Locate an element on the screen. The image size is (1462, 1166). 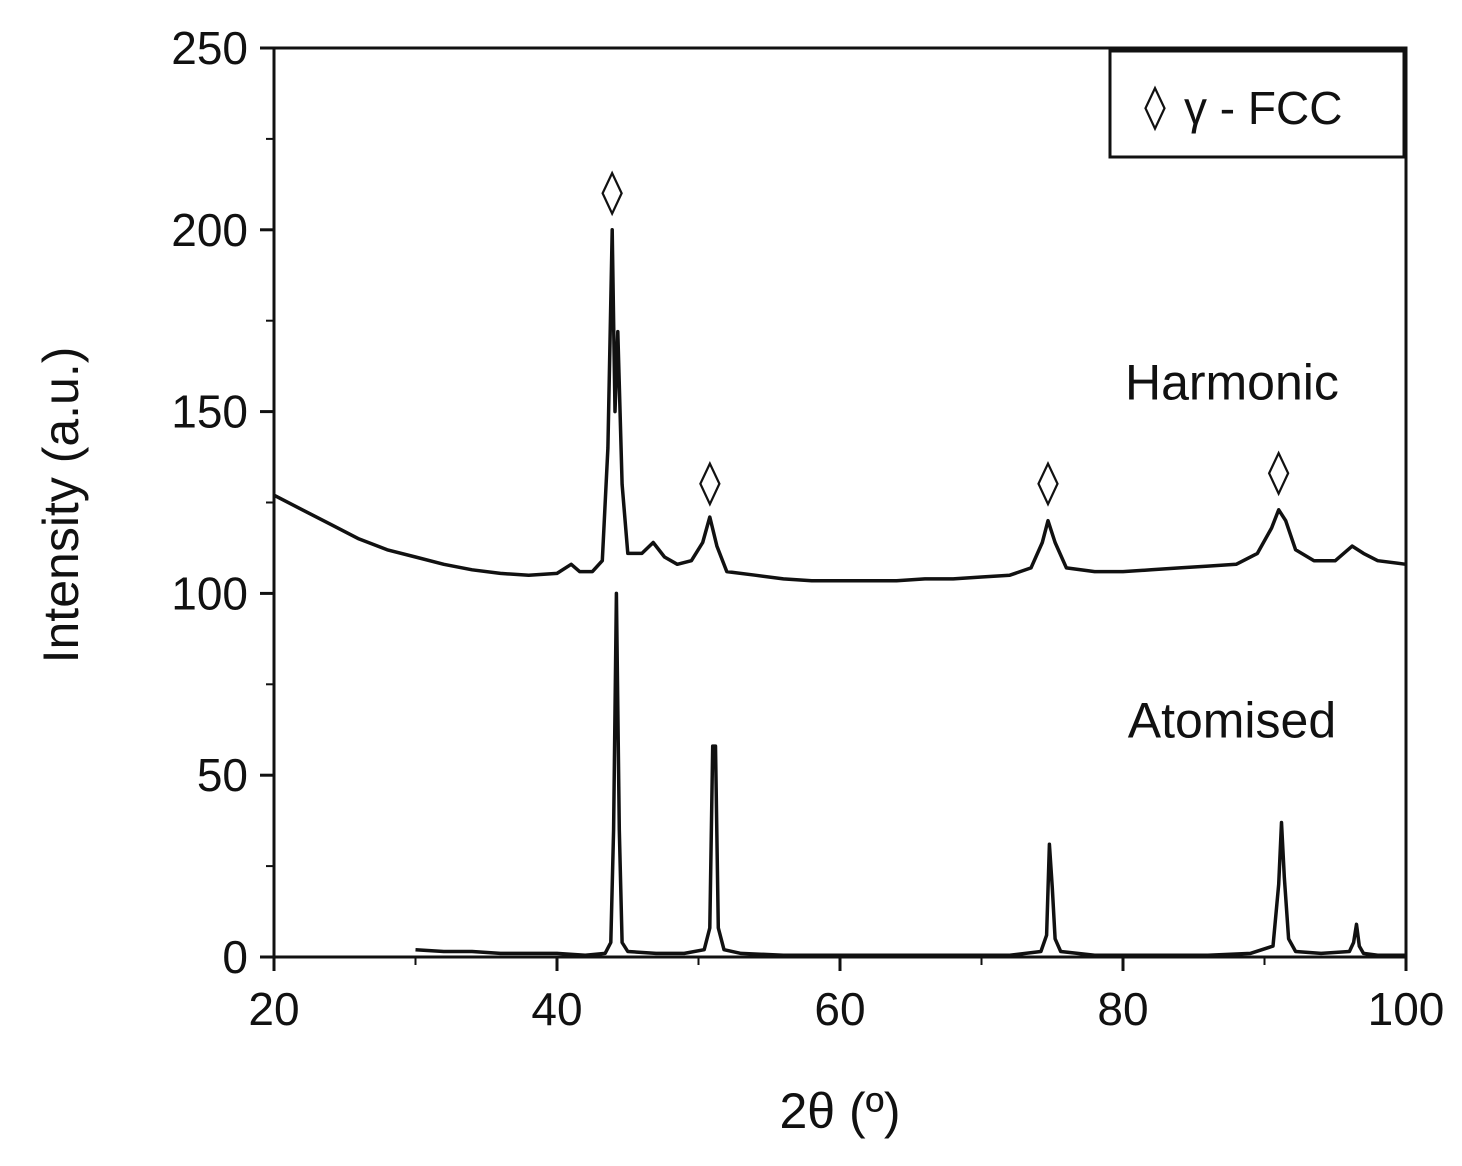
series-label: Atomised is located at coordinates (1232, 721).